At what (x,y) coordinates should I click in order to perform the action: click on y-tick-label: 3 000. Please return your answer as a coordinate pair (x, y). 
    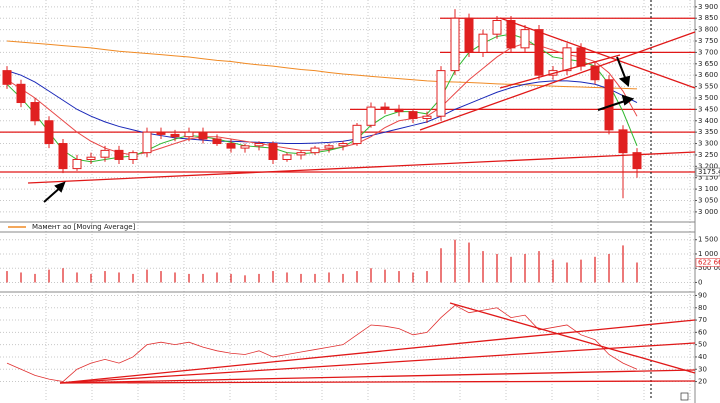
    Looking at the image, I should click on (708, 212).